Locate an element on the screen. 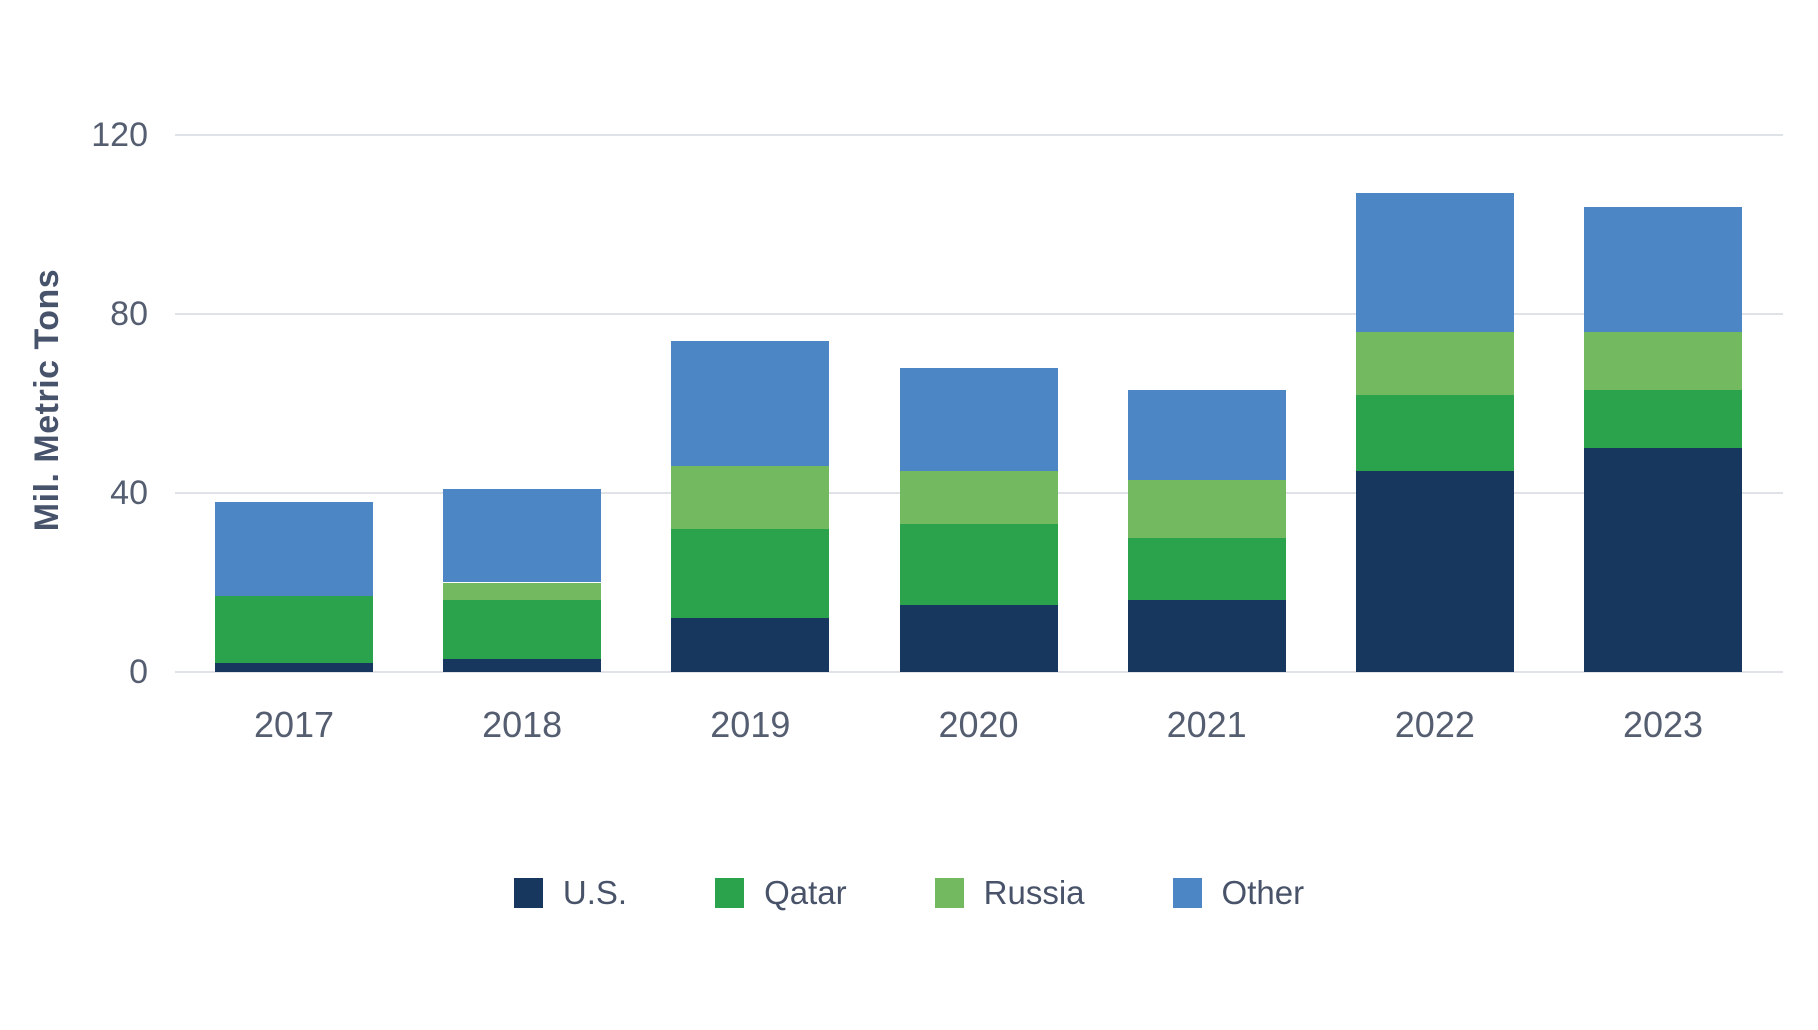  legend-item-us: U.S. is located at coordinates (570, 893).